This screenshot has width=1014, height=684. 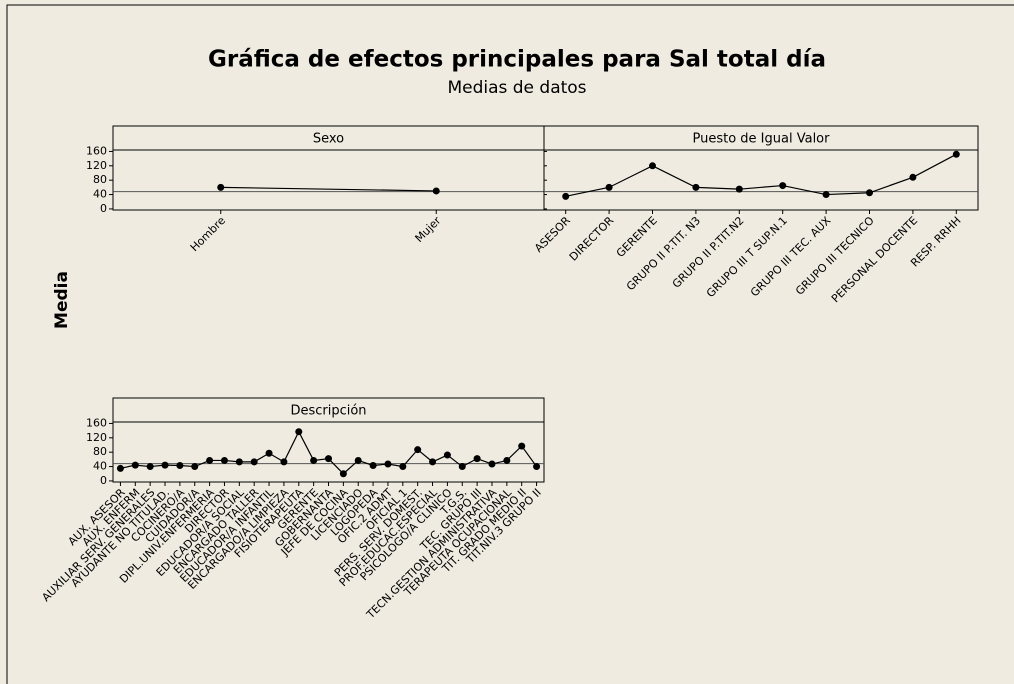 What do you see at coordinates (637, 237) in the screenshot?
I see `x-tick-label: GERENTE` at bounding box center [637, 237].